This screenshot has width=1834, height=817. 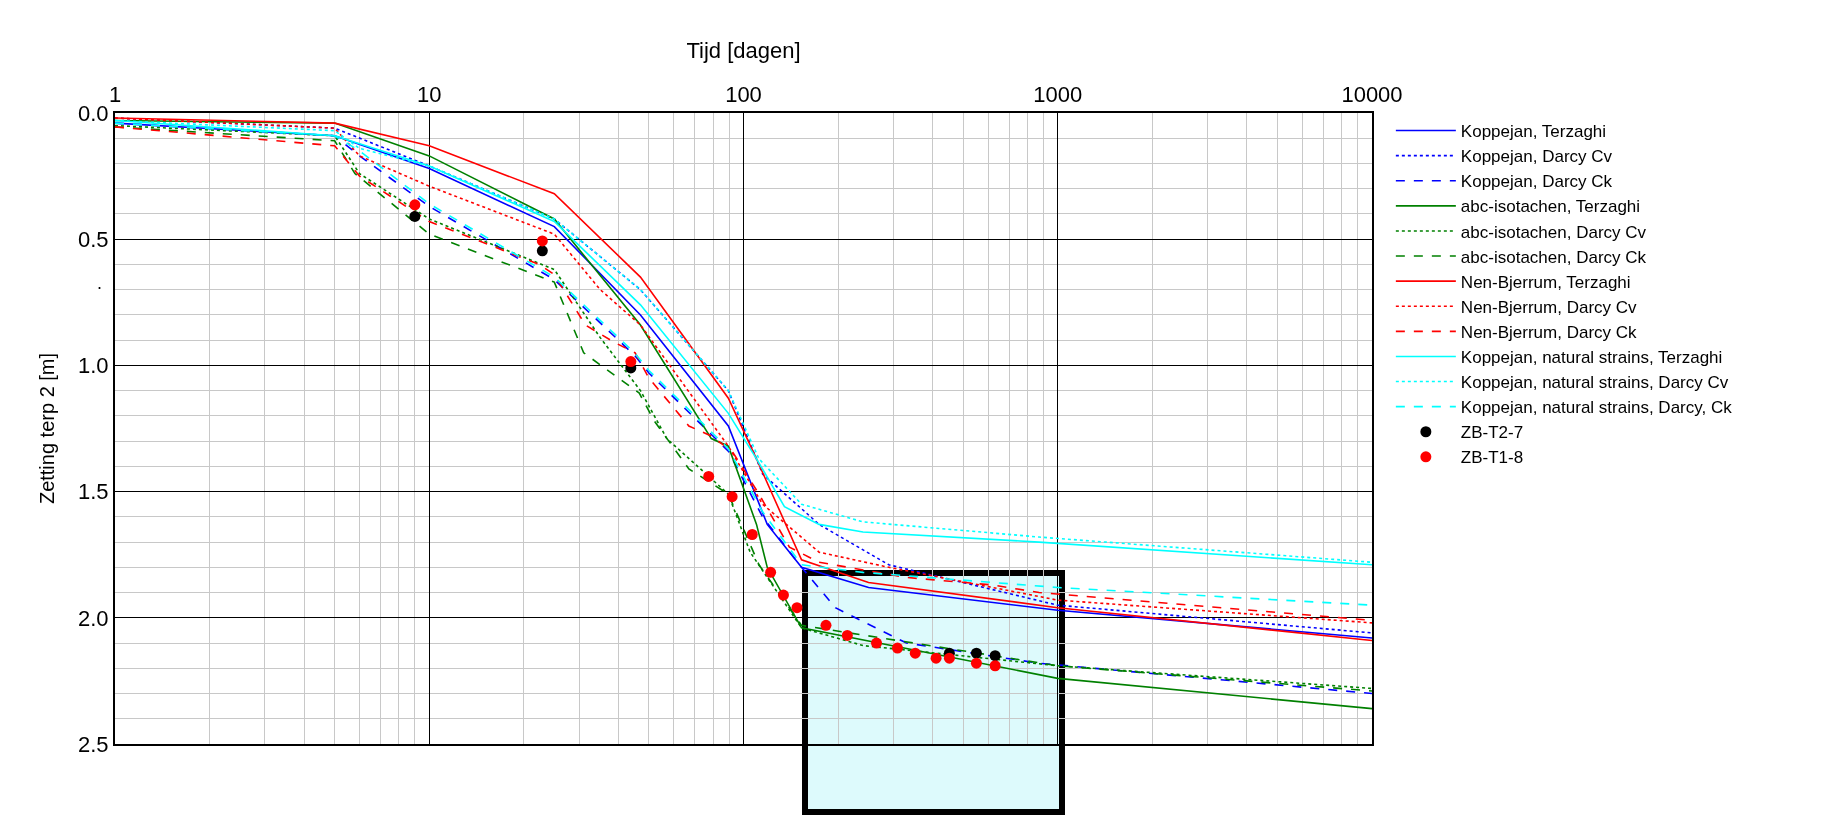 What do you see at coordinates (1553, 257) in the screenshot?
I see `legend-label: abc-isotachen, Darcy Ck` at bounding box center [1553, 257].